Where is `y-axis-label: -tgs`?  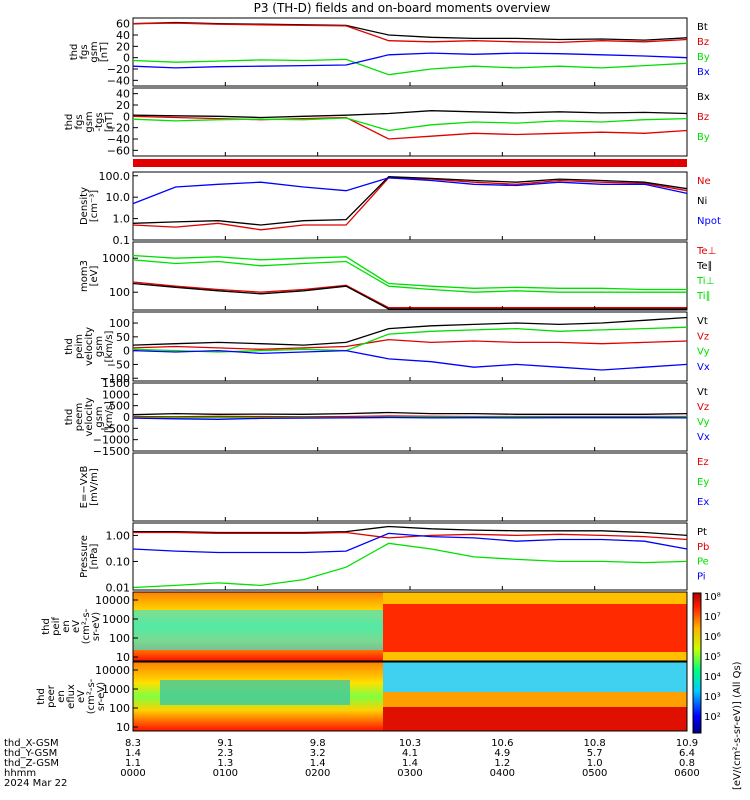 y-axis-label: -tgs is located at coordinates (99, 121).